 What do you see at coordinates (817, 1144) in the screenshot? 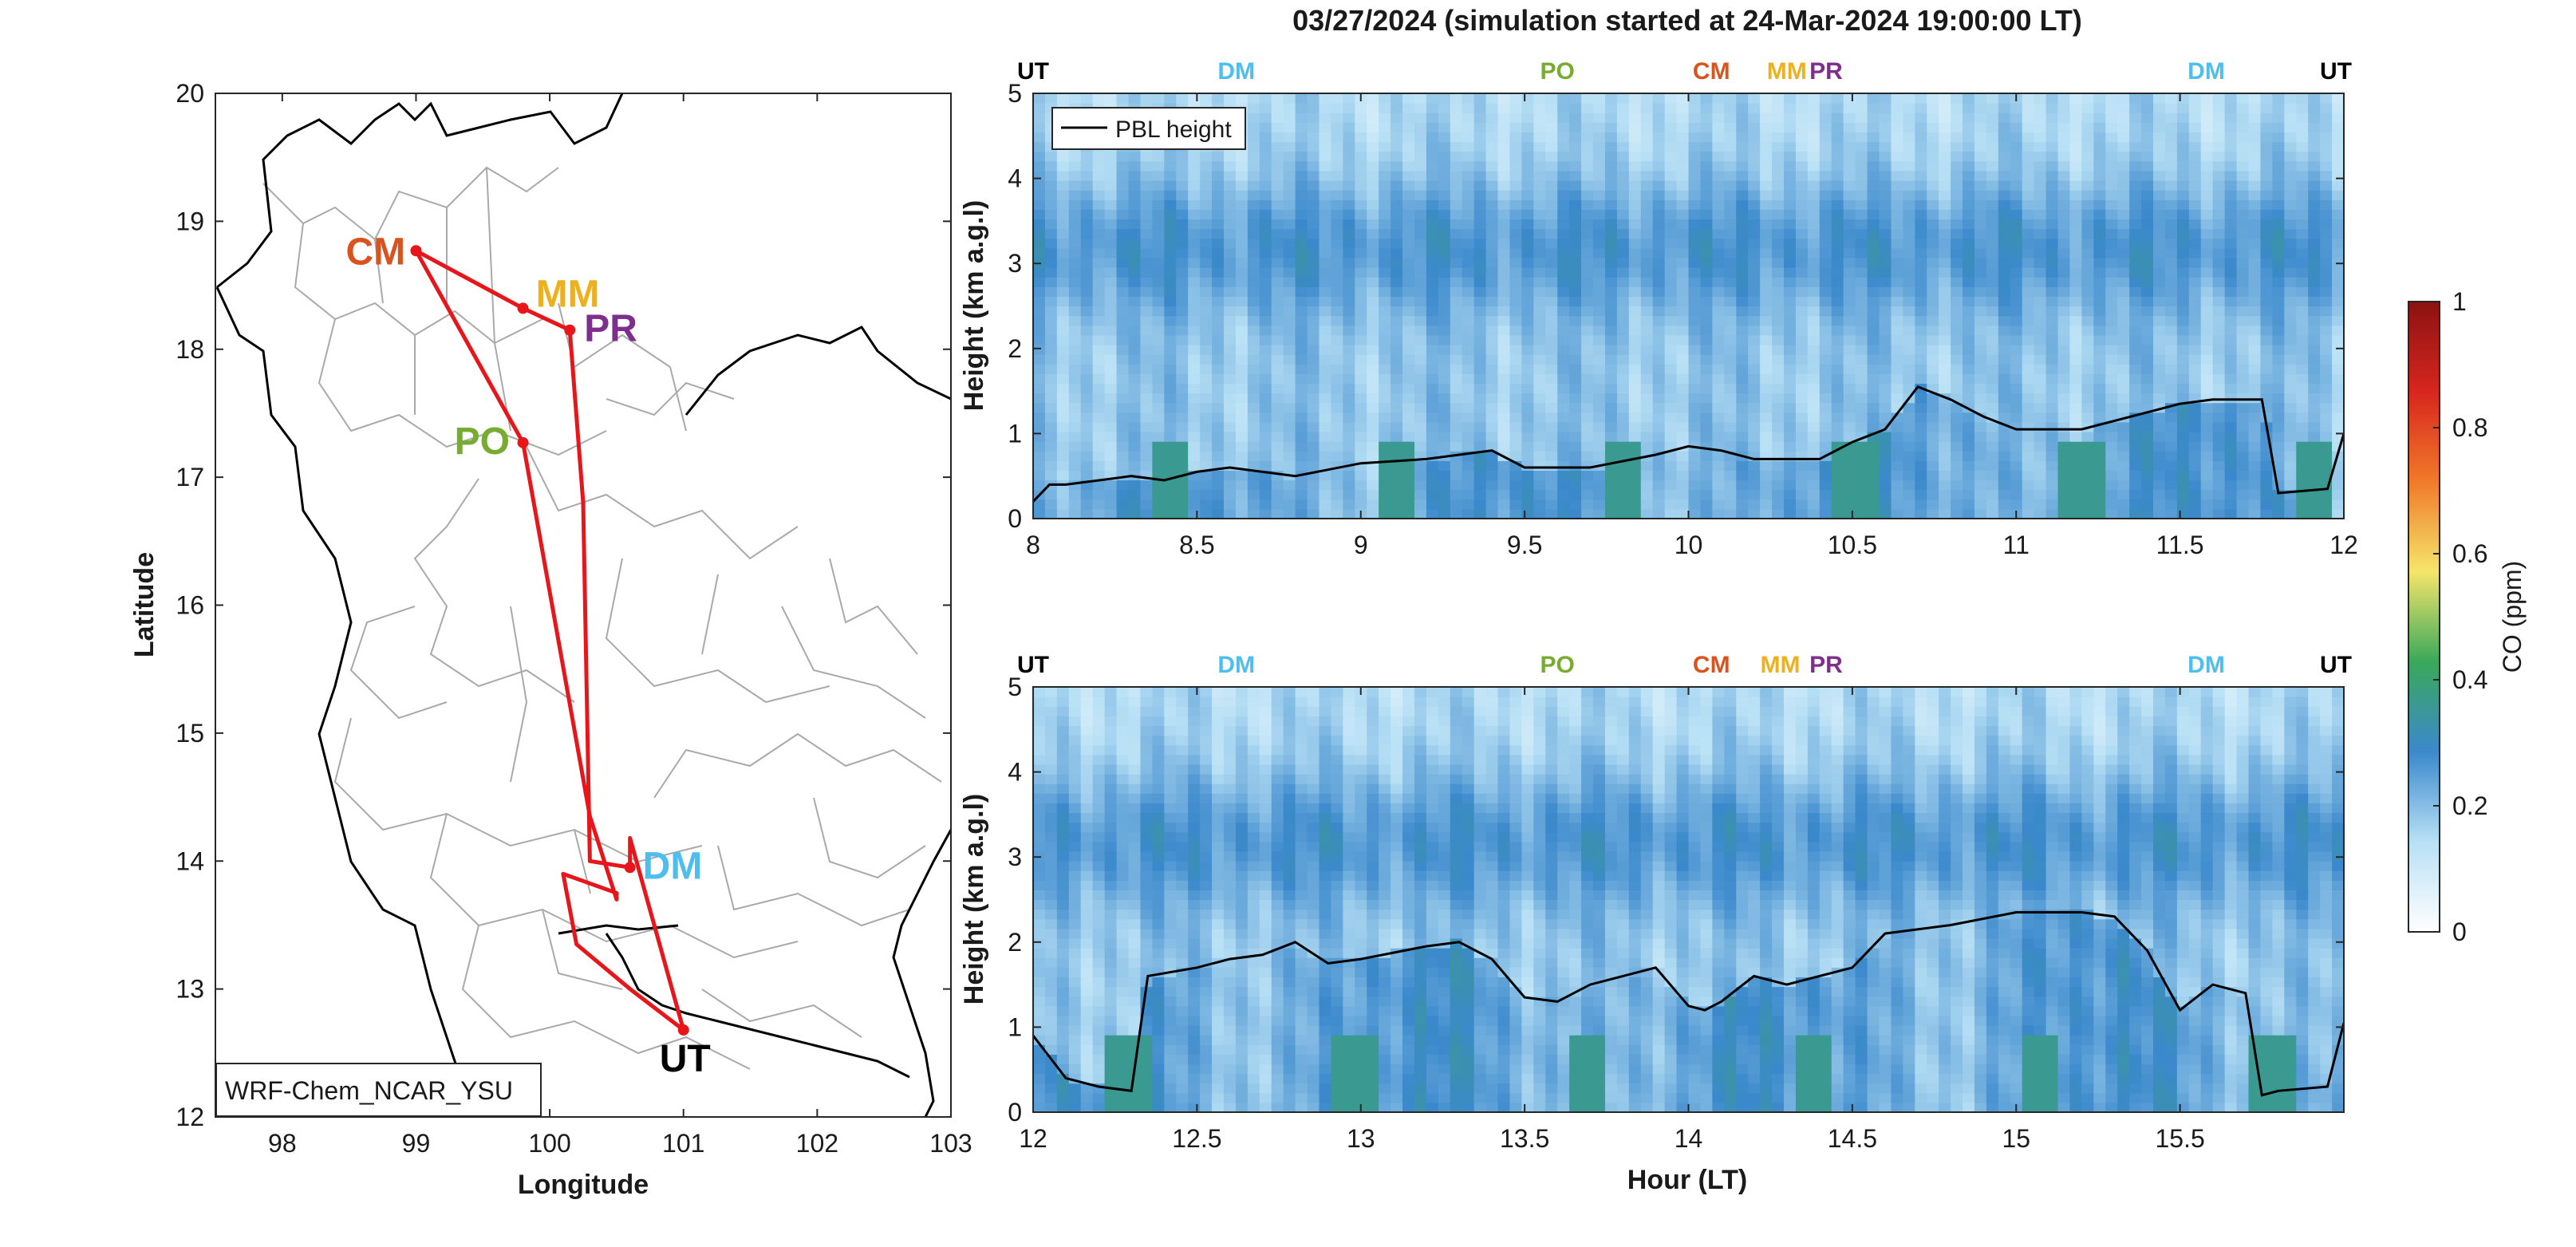
I see `map-xtick-label: 102` at bounding box center [817, 1144].